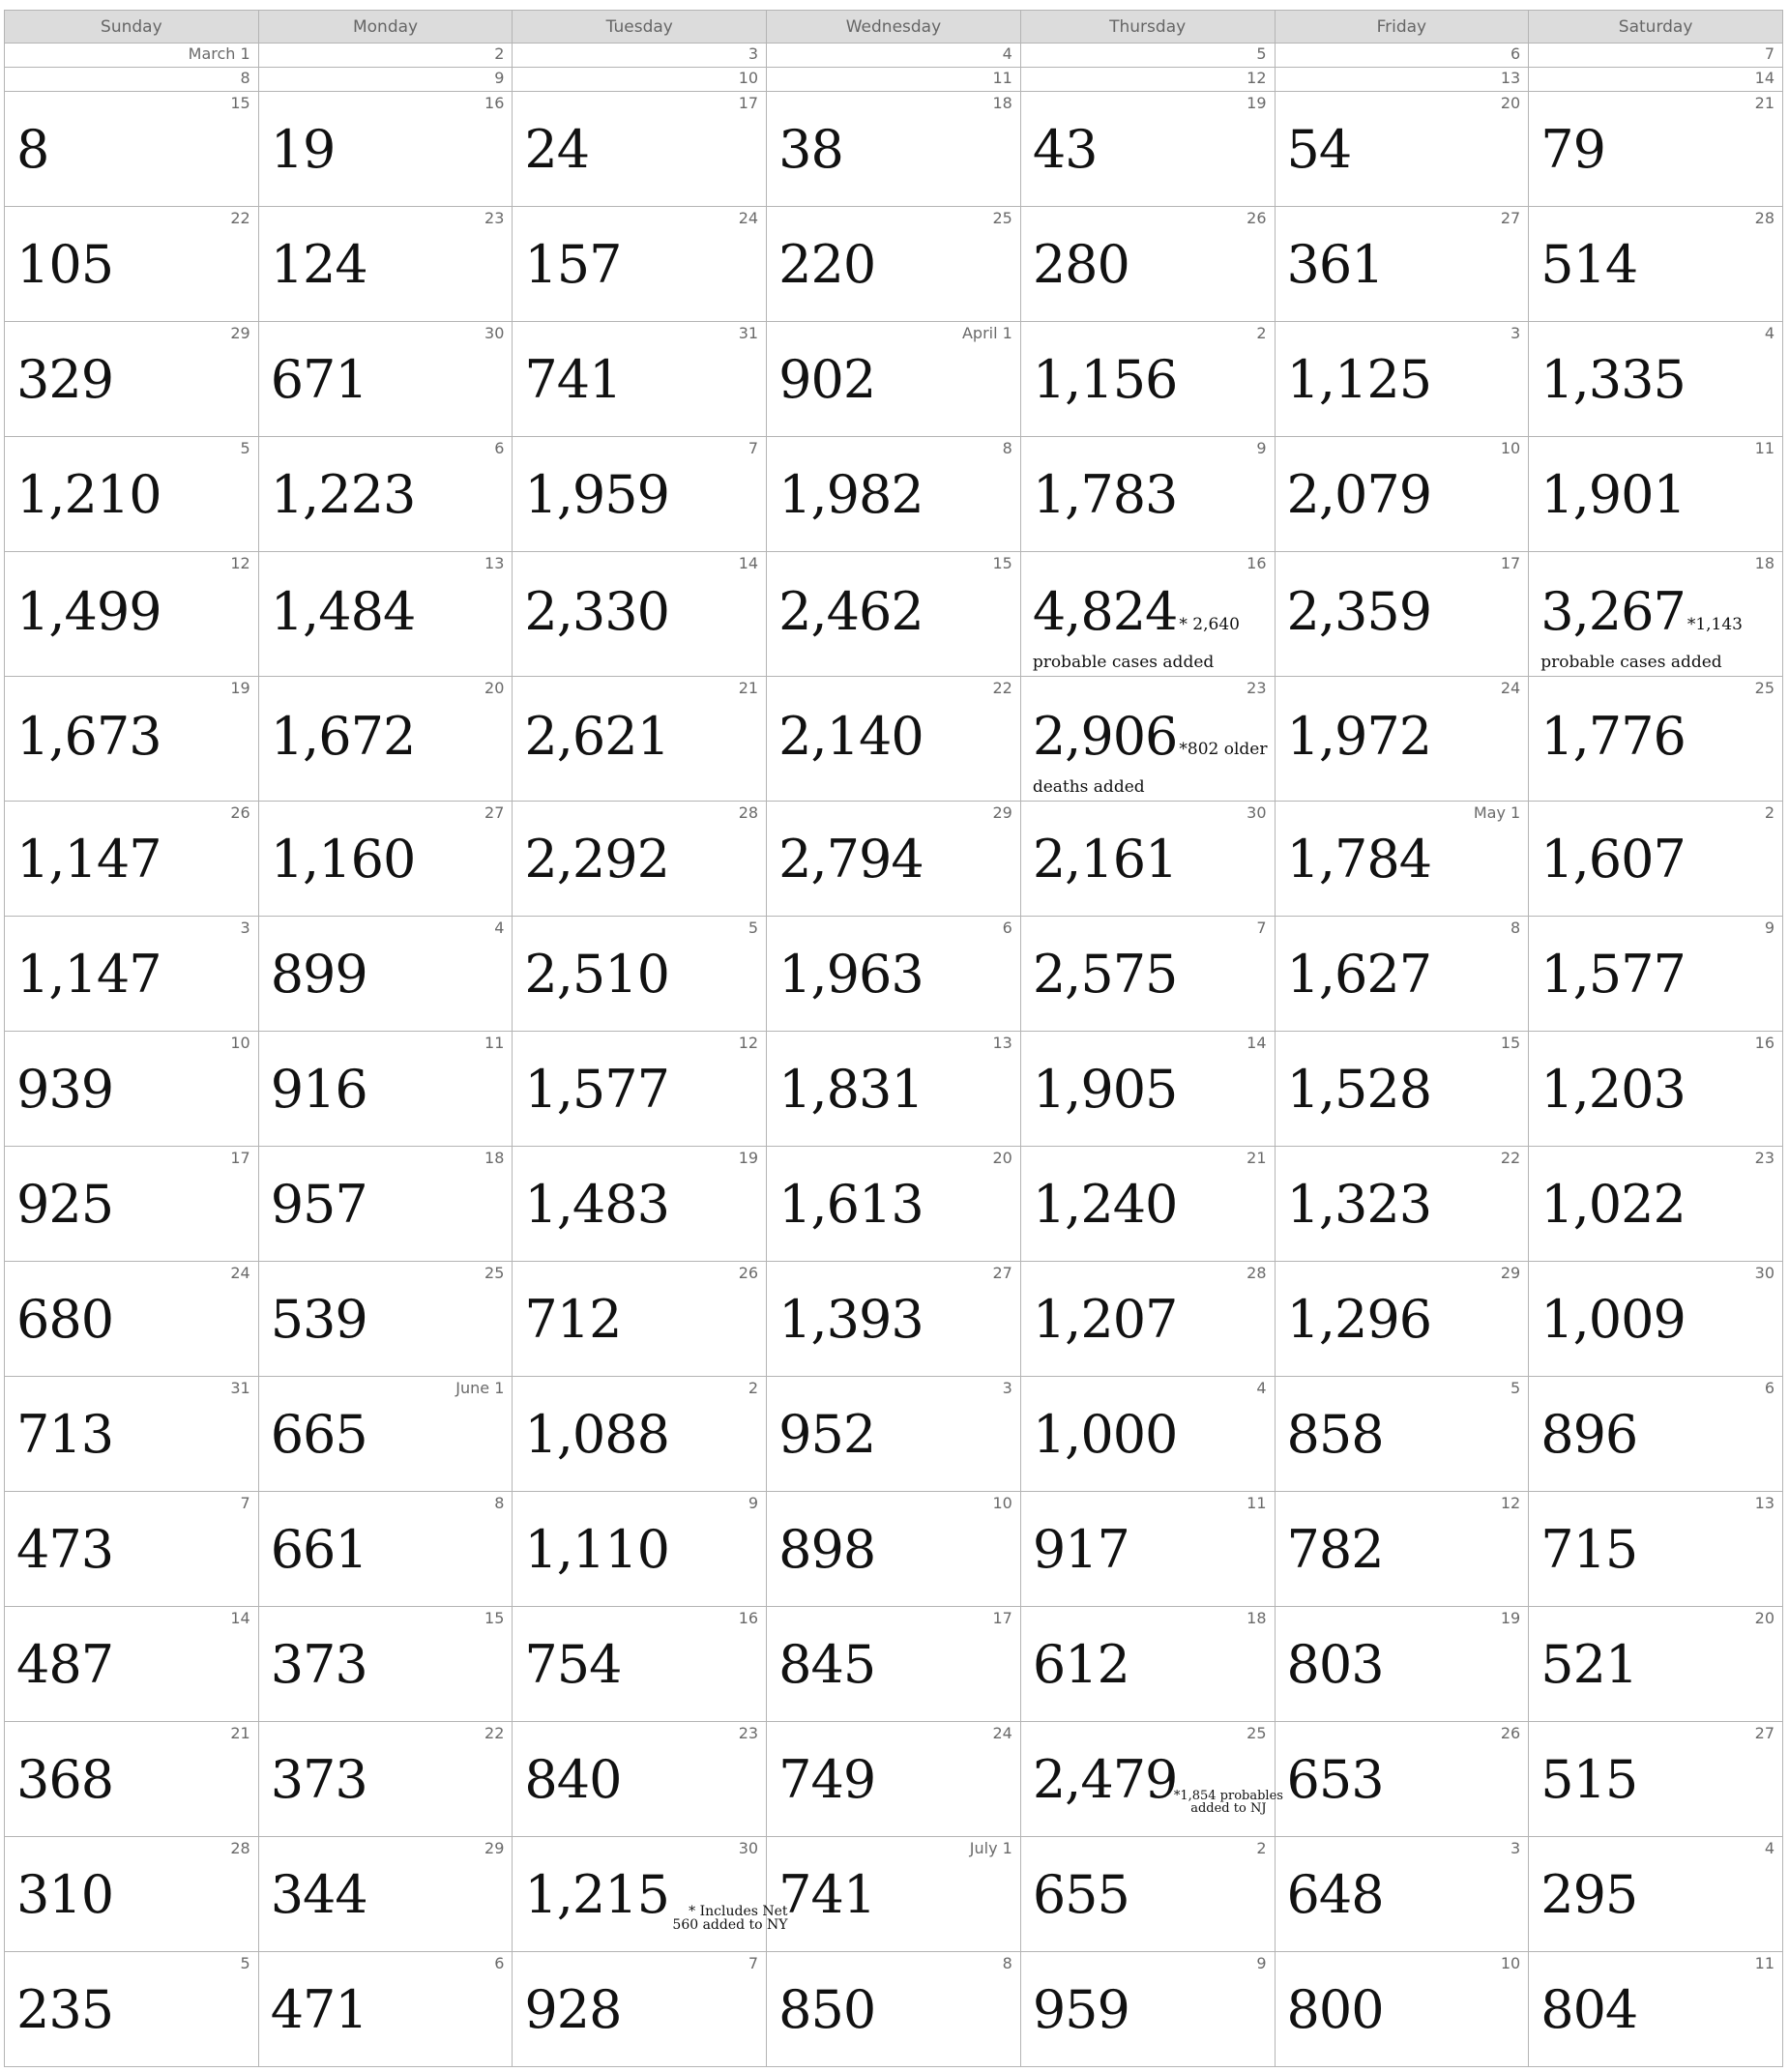 The width and height of the screenshot is (1789, 2072). Describe the element at coordinates (1655, 2009) in the screenshot. I see `day-cell: 11 804` at that location.